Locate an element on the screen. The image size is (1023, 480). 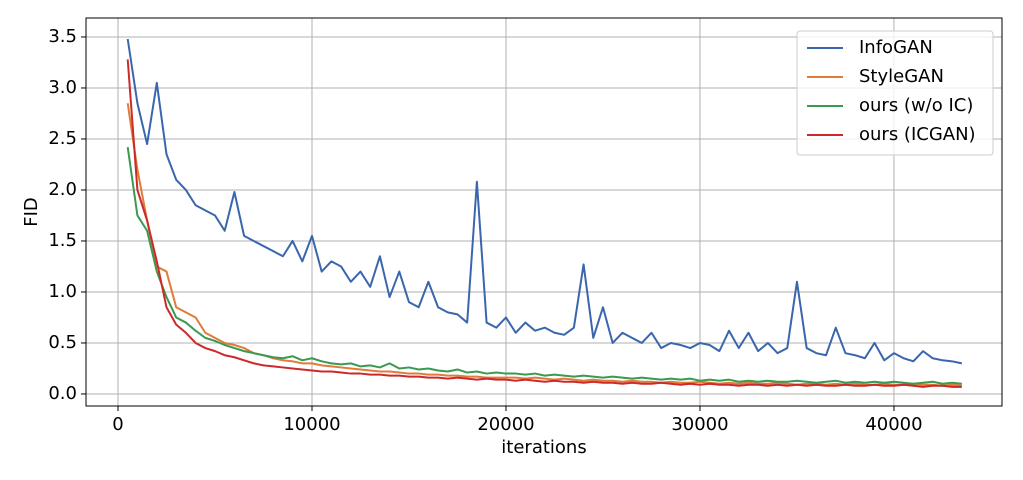
y-tick-label: 2.0 is located at coordinates (62, 189).